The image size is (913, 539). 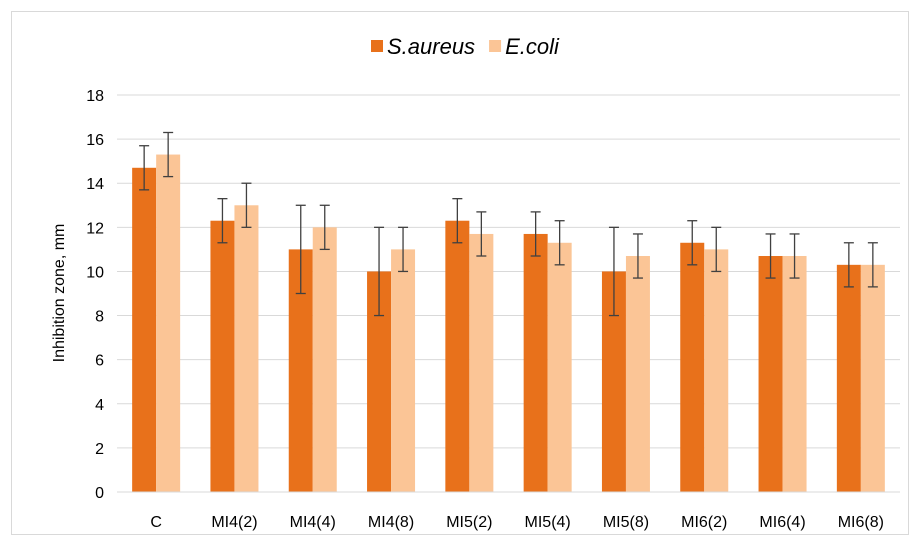 What do you see at coordinates (861, 522) in the screenshot?
I see `x-tick-label: MI6(8)` at bounding box center [861, 522].